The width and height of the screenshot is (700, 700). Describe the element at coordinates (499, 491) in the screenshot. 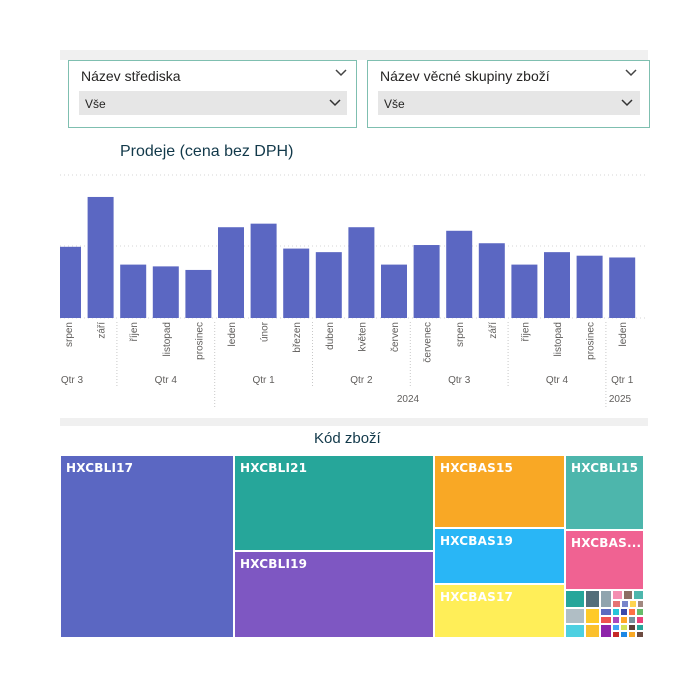

I see `treemap-cell-hxcbas15: HXCBAS15` at that location.